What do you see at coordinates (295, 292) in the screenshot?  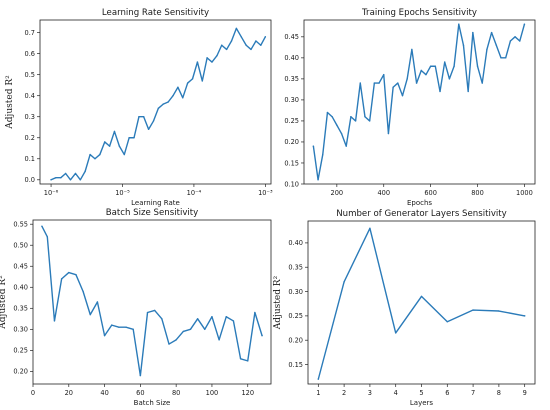 I see `y-tick-label: 0.30` at bounding box center [295, 292].